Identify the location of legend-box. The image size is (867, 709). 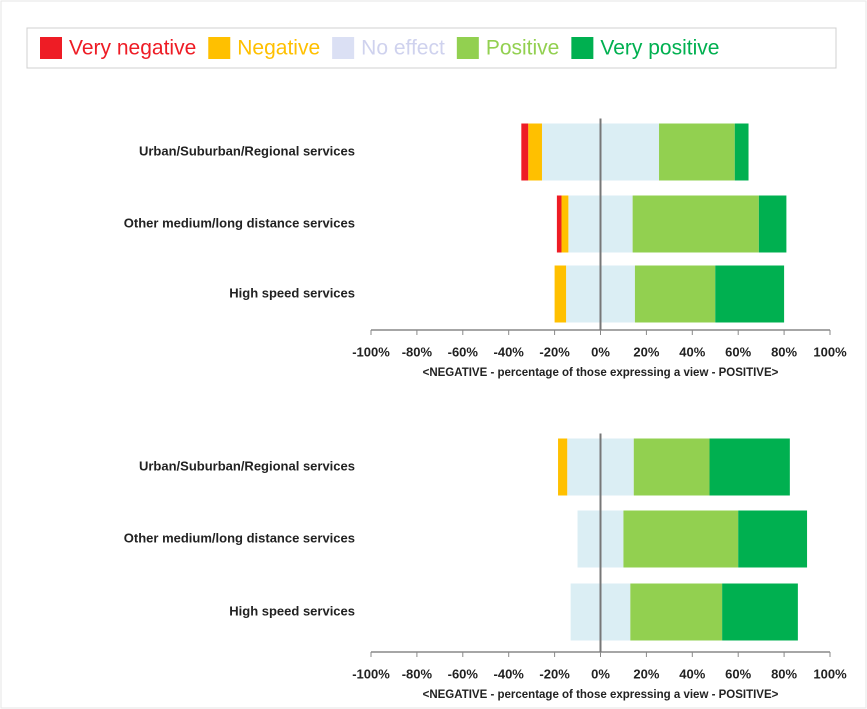
(431, 48).